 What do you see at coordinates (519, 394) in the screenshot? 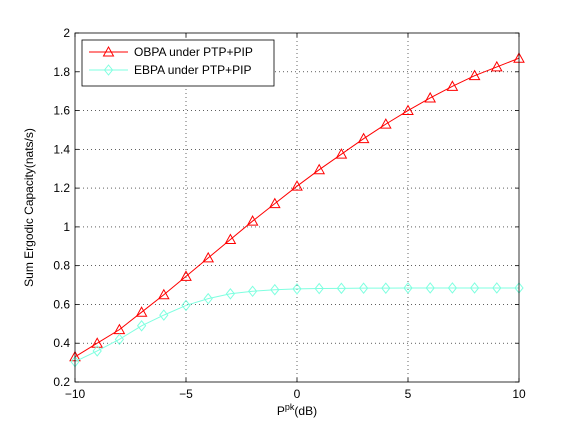
I see `x-tick-label: 10` at bounding box center [519, 394].